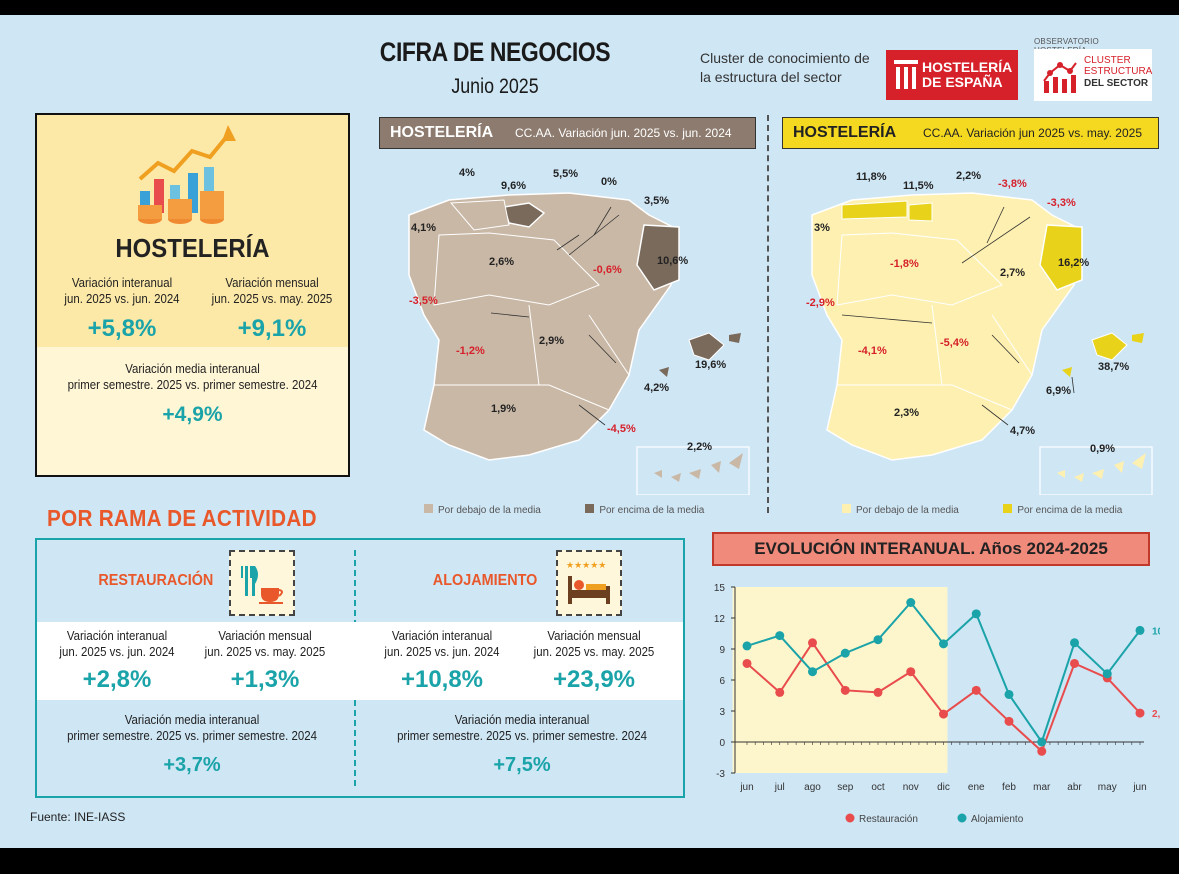 The image size is (1179, 874). What do you see at coordinates (424, 228) in the screenshot?
I see `map1-label-5: 4,1%` at bounding box center [424, 228].